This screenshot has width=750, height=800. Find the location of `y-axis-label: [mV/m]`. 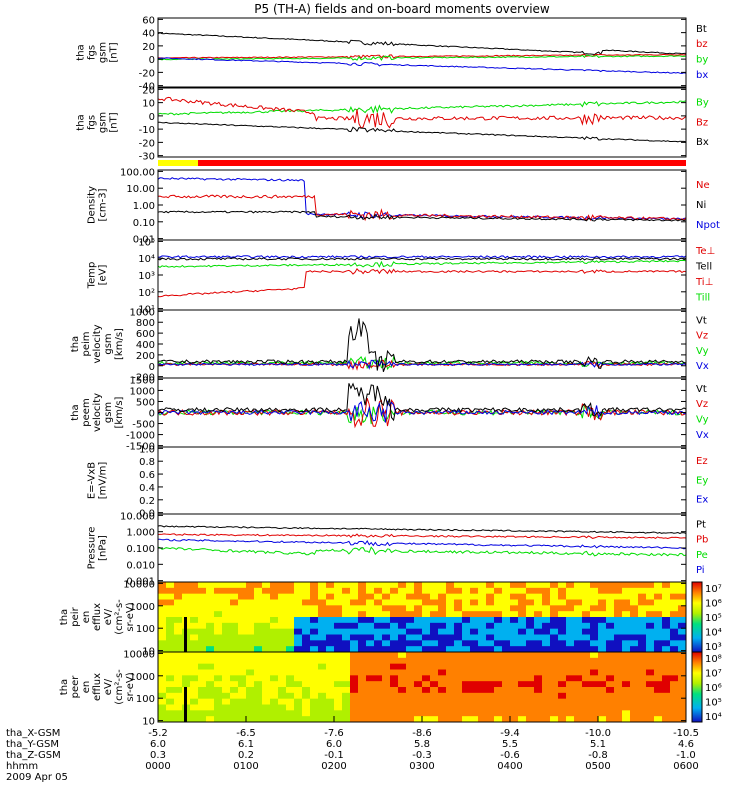

y-axis-label: [mV/m] is located at coordinates (103, 481).